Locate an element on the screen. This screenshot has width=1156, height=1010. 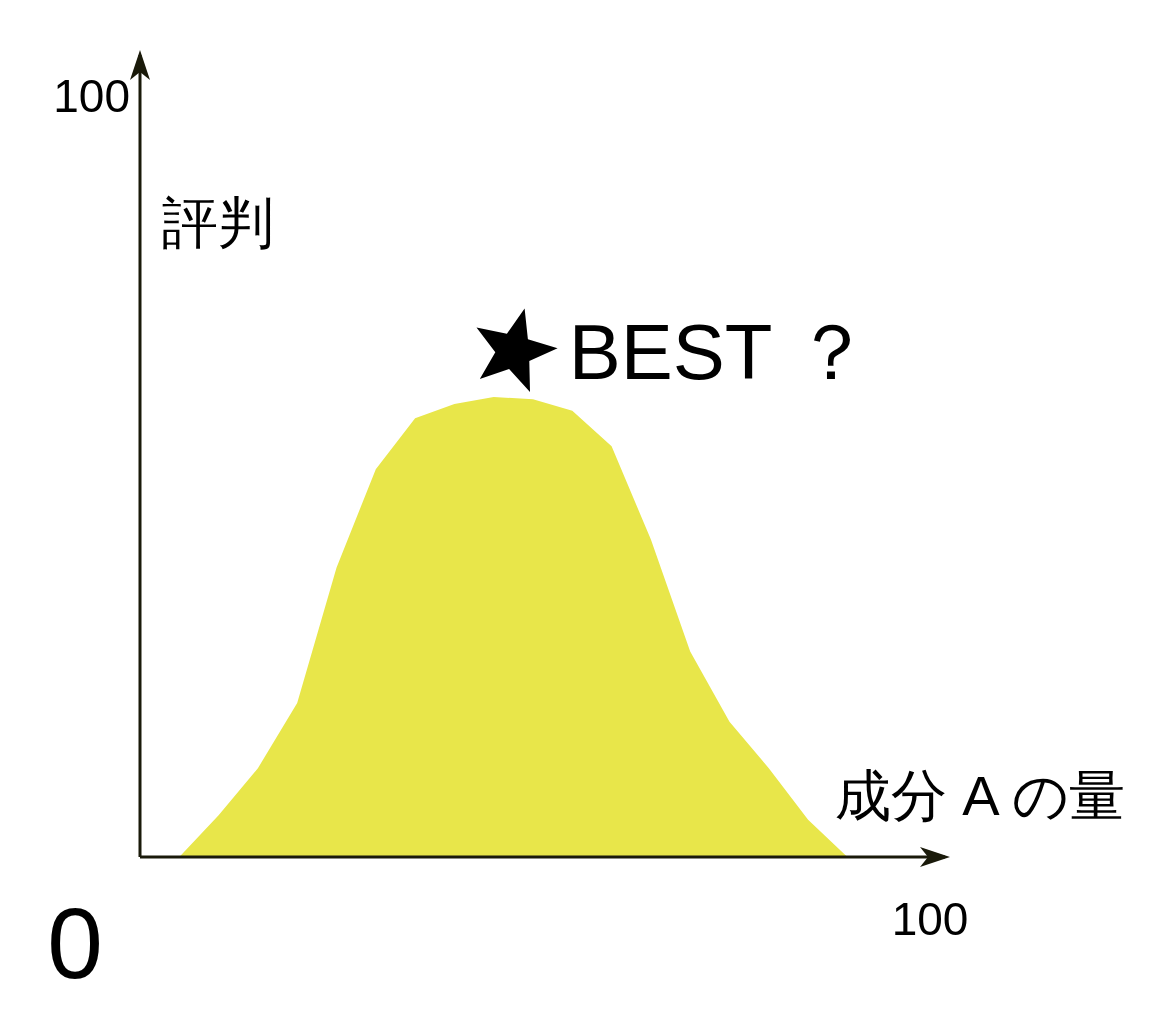
text: BEST ？ is located at coordinates (719, 352).